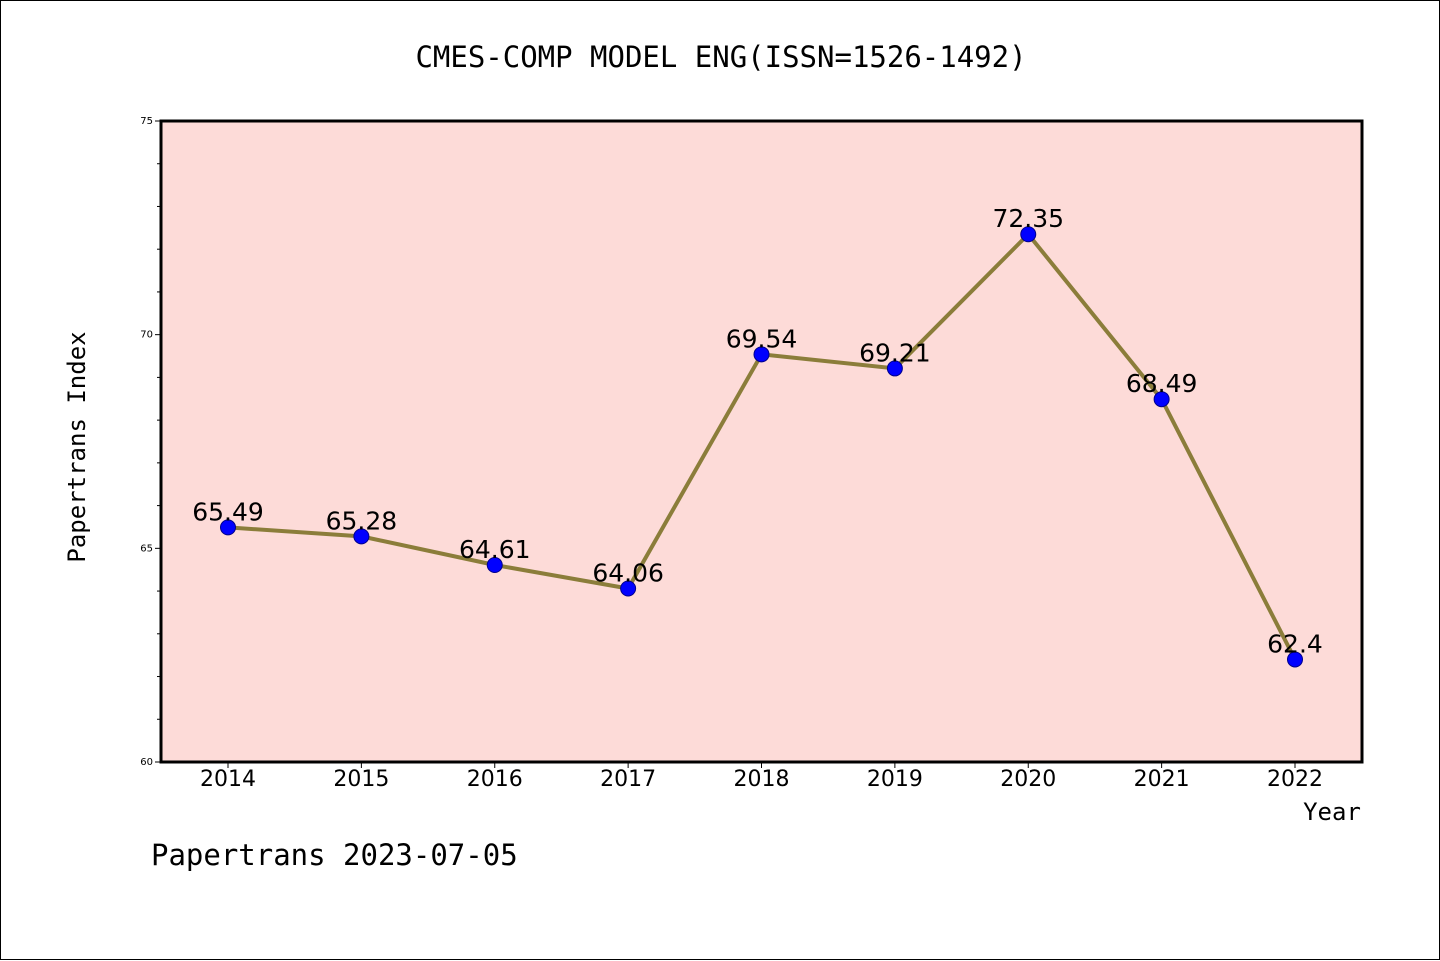 This screenshot has width=1440, height=961. I want to click on data-label: 69.21, so click(895, 352).